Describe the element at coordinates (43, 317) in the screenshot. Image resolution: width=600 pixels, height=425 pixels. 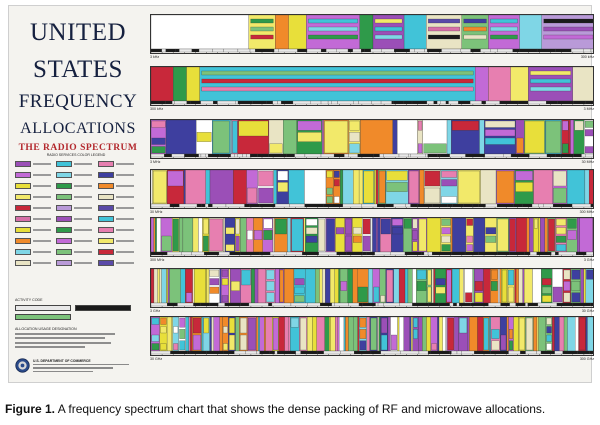
I see `activity-swatch-shared` at that location.